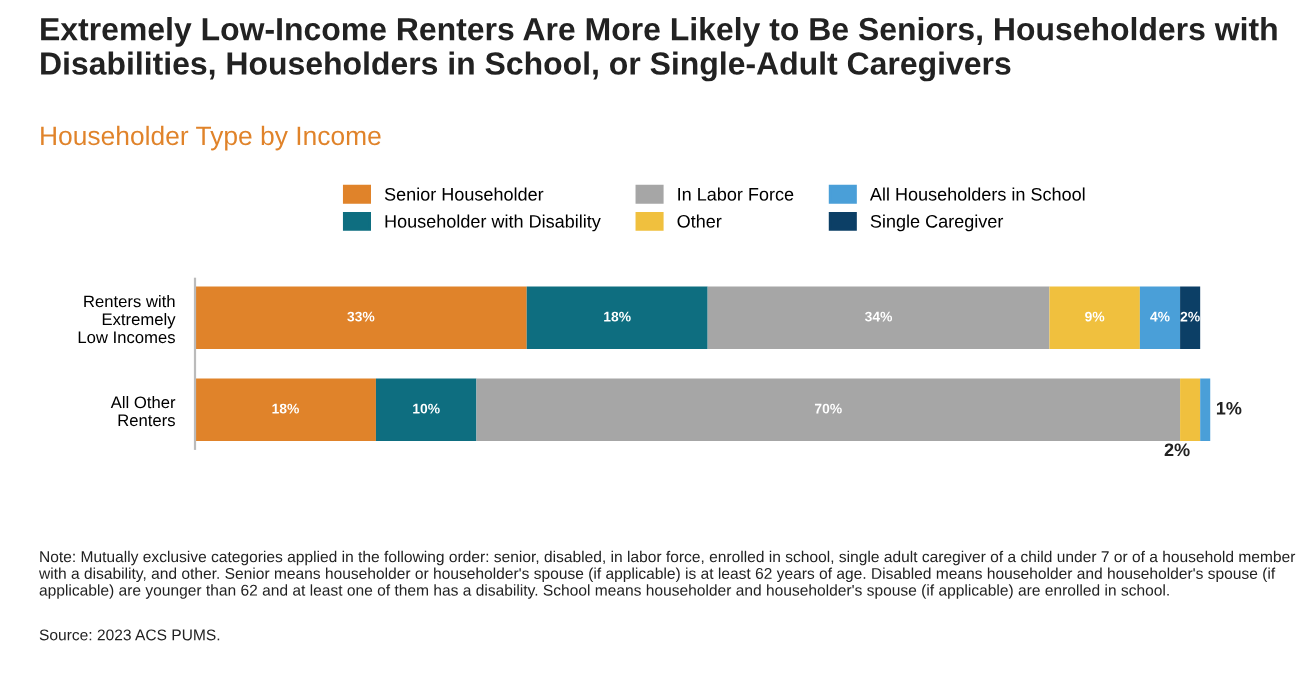  Describe the element at coordinates (143, 411) in the screenshot. I see `y-tick-label: All Other Renters` at that location.